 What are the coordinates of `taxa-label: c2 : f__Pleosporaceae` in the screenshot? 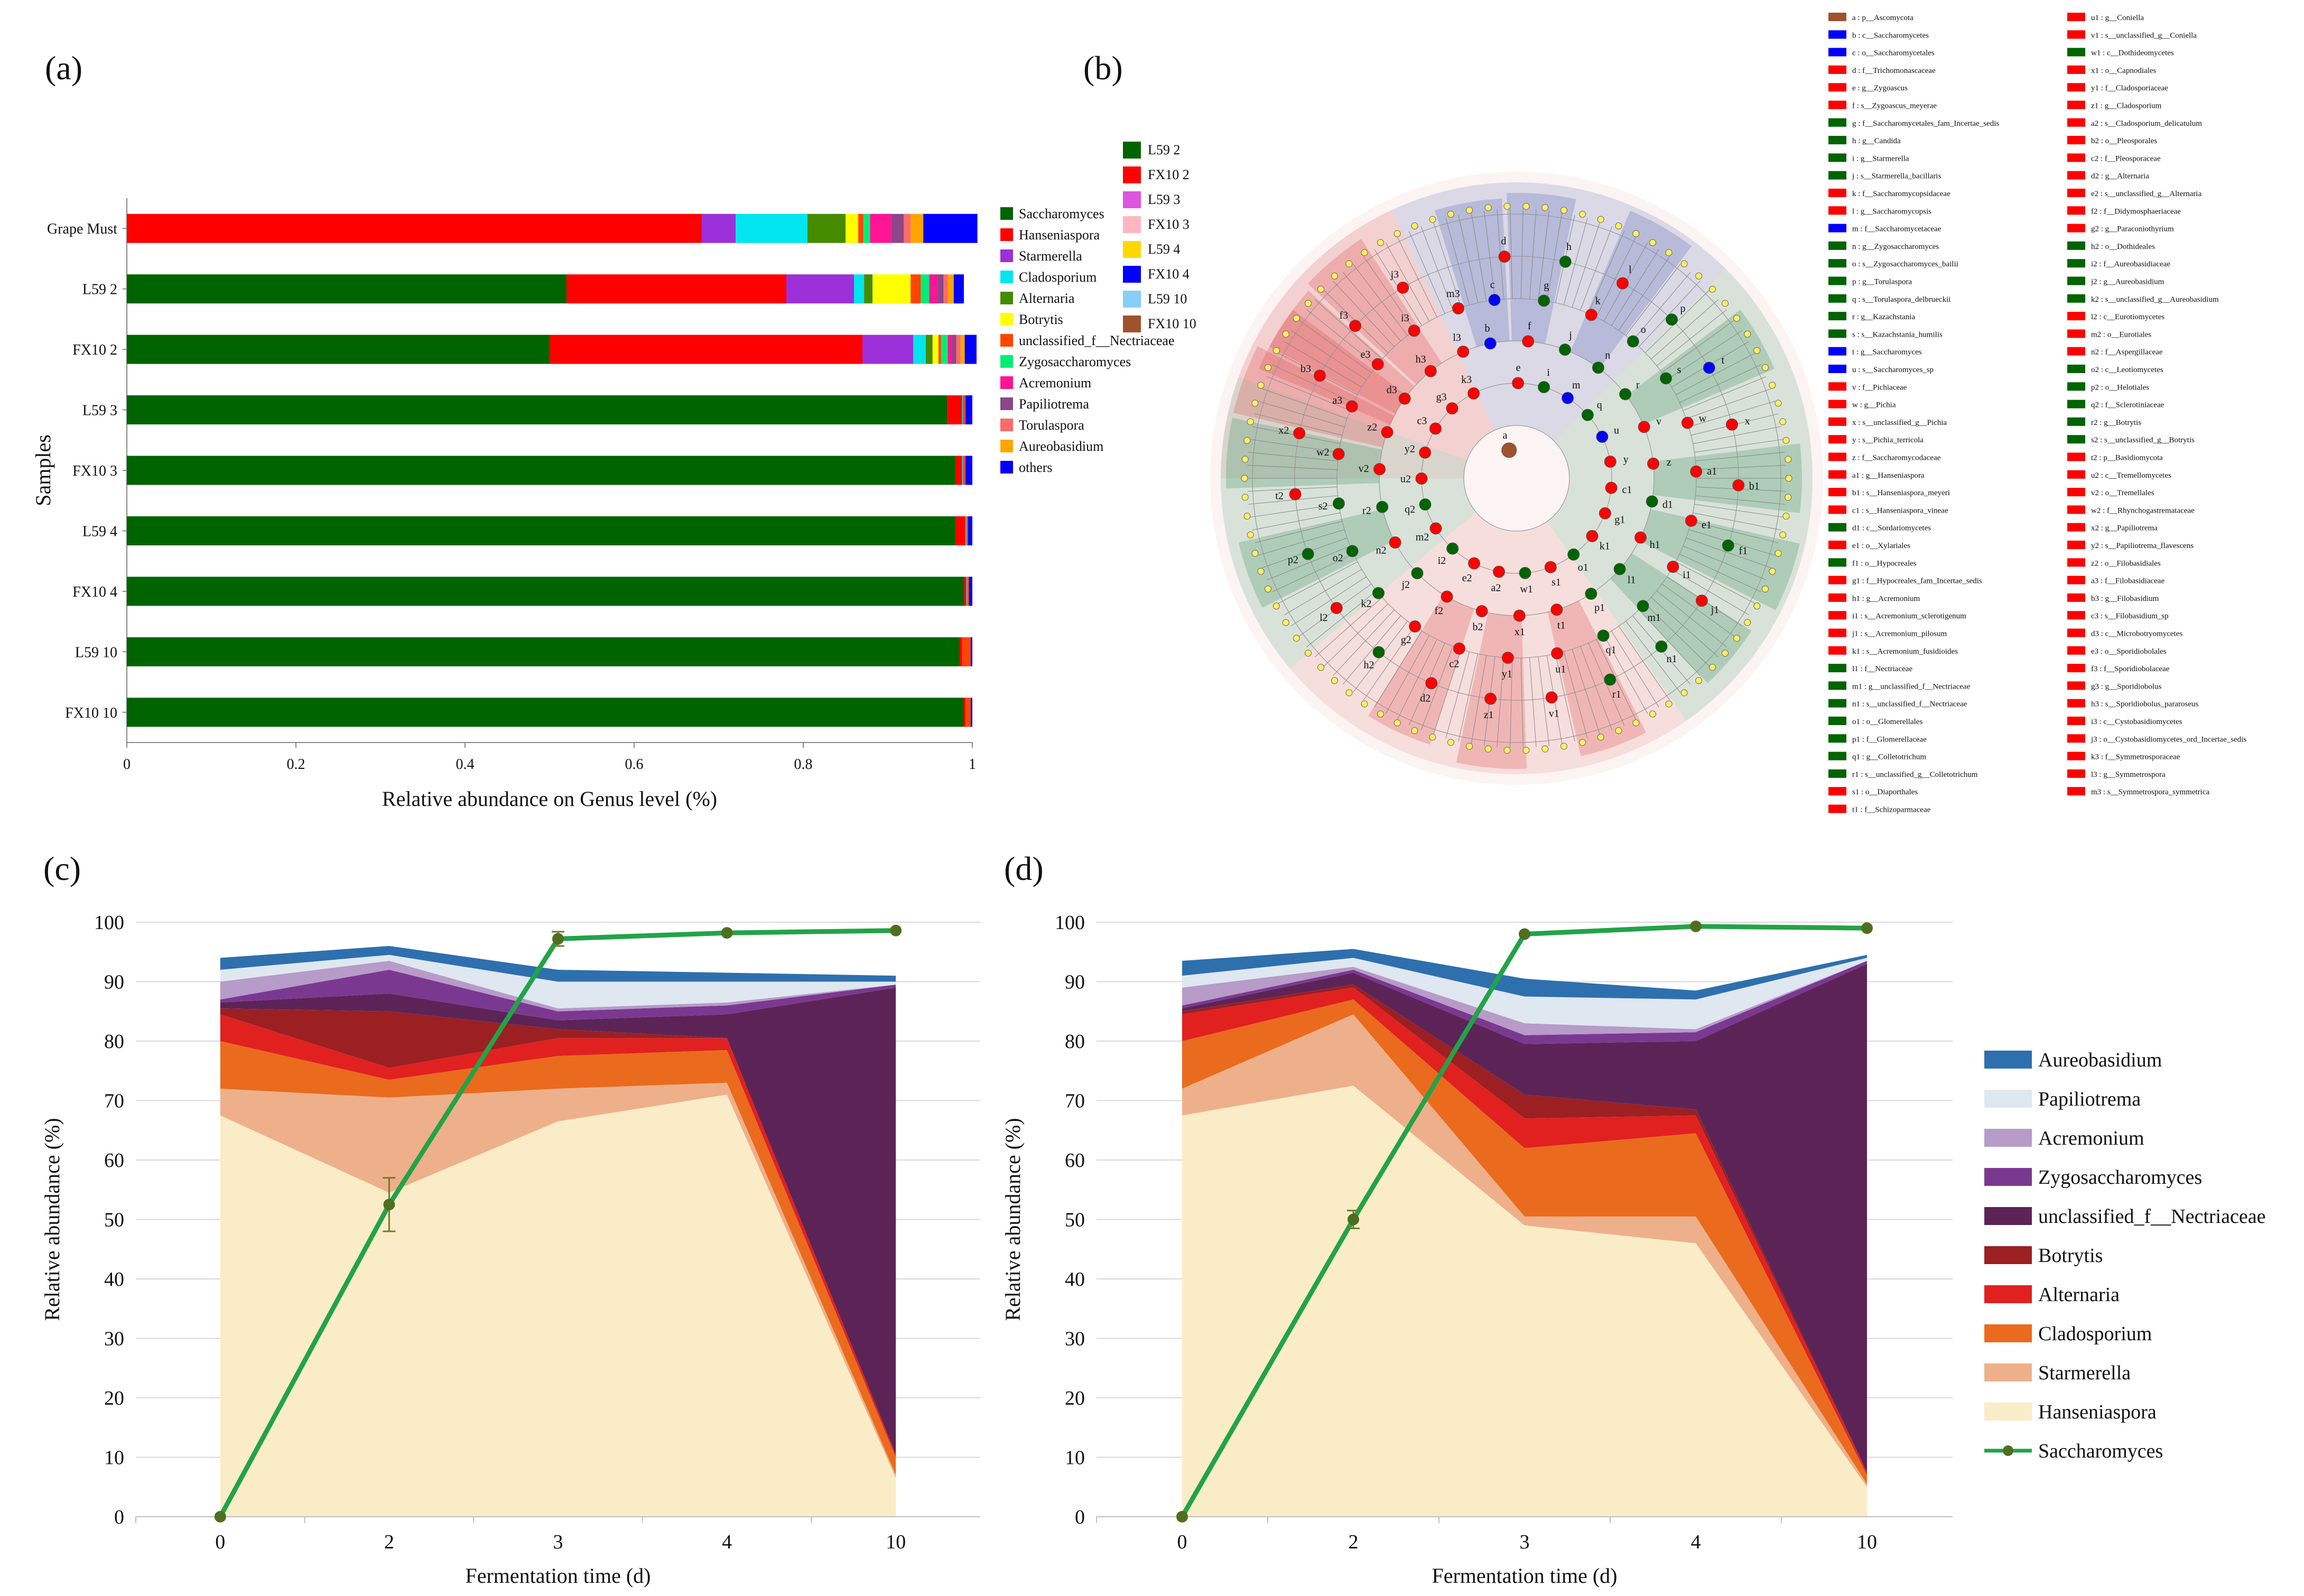 It's located at (2126, 158).